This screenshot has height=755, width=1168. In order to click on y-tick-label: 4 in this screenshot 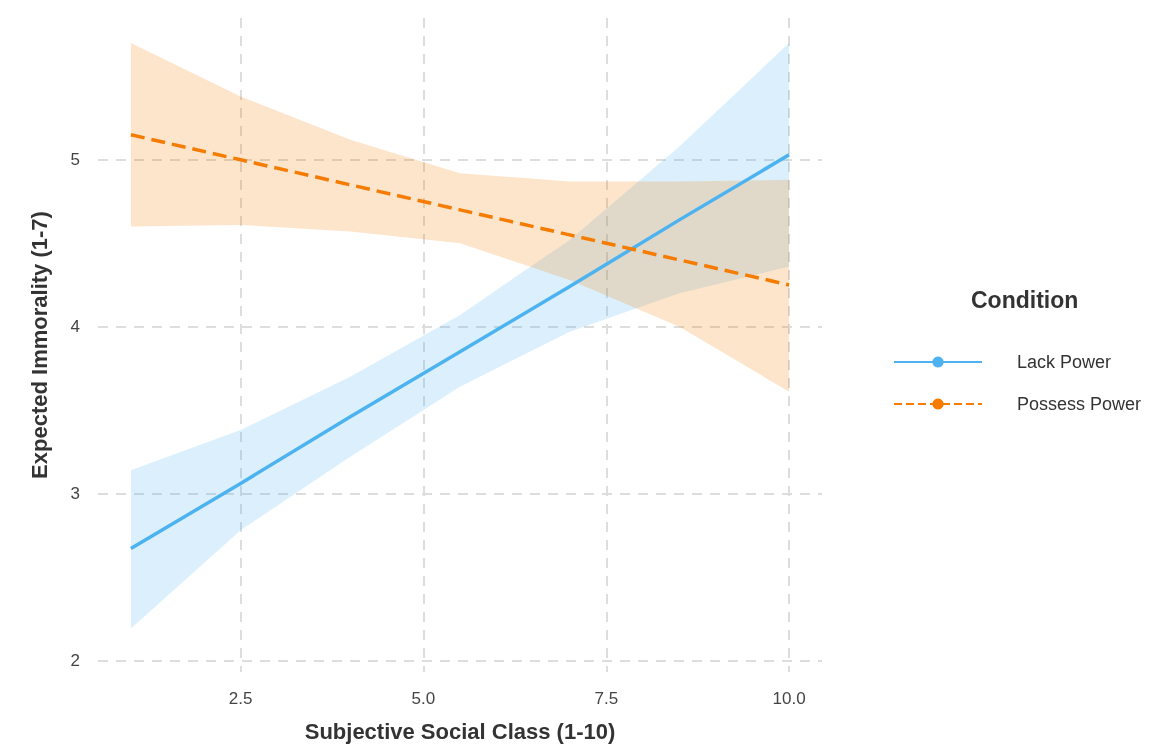, I will do `click(75, 327)`.